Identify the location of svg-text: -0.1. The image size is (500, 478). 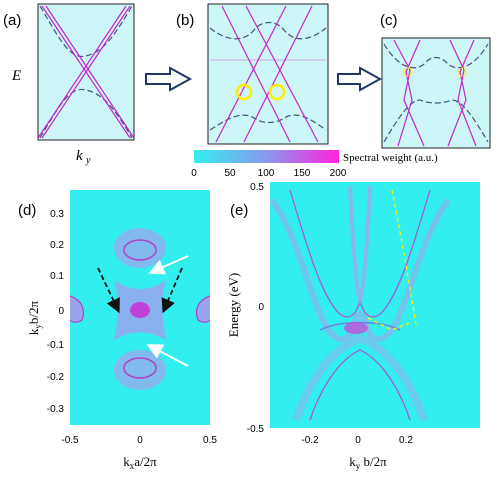
(56, 345).